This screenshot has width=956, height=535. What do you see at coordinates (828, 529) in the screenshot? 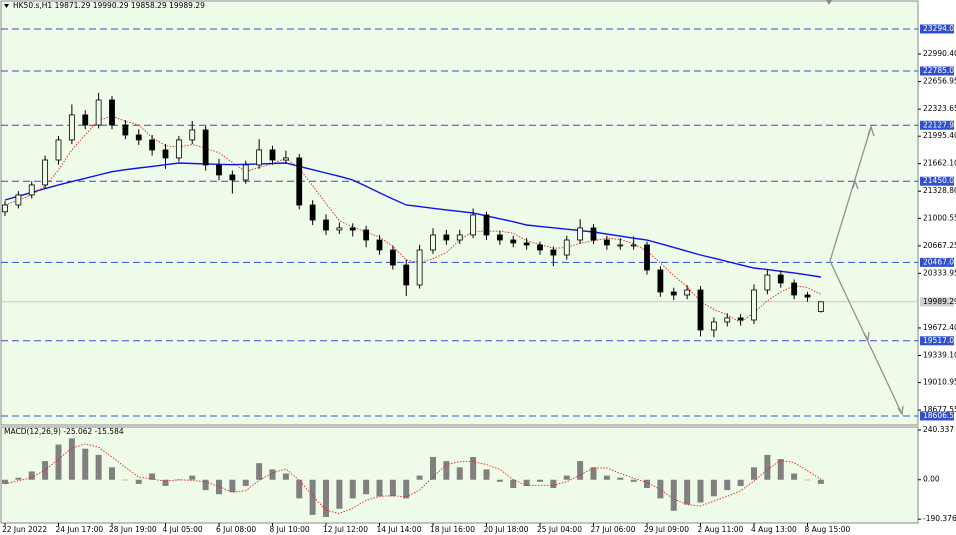
I see `x-tick-label: 8 Aug 15:00` at bounding box center [828, 529].